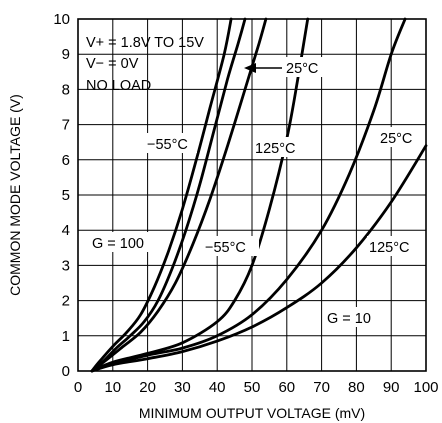 The width and height of the screenshot is (442, 423). I want to click on y-tick-labels: 0 1 2 3 4 5 6 7 8 9 10, so click(61, 195).